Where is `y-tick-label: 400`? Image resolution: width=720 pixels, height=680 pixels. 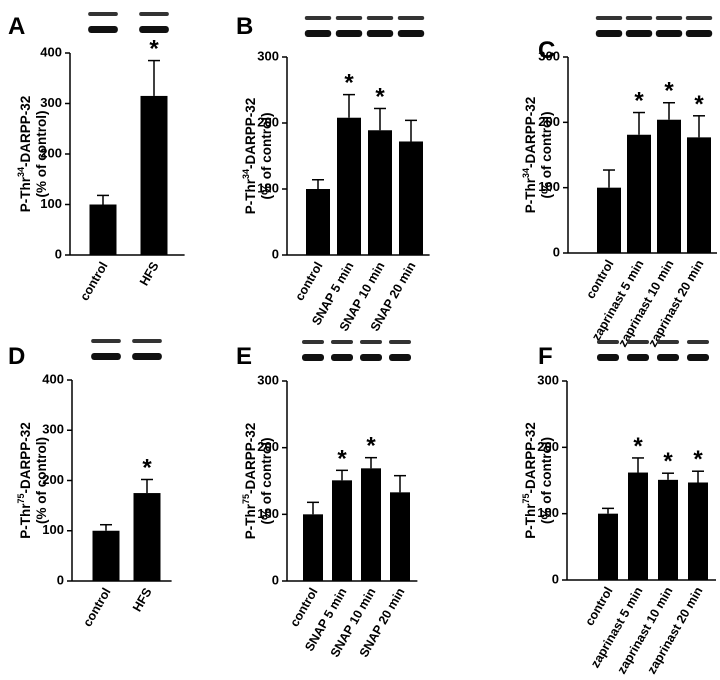
y-tick-label: 400 is located at coordinates (53, 378).